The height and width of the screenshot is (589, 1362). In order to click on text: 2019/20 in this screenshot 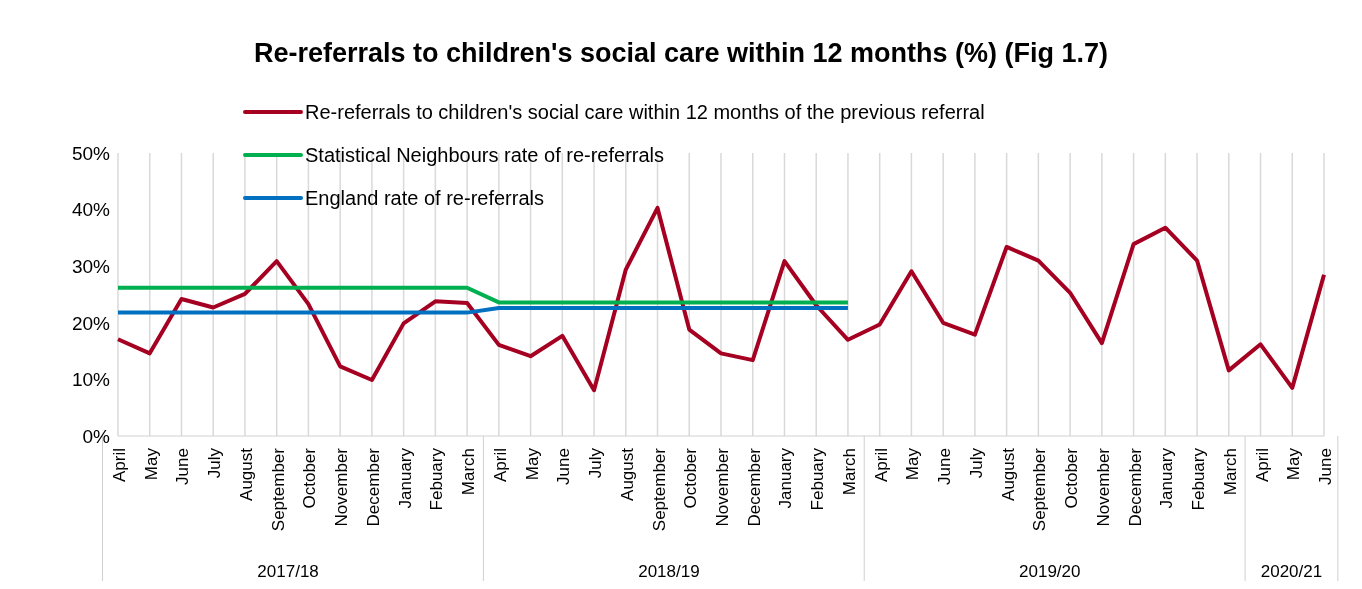, I will do `click(1050, 571)`.